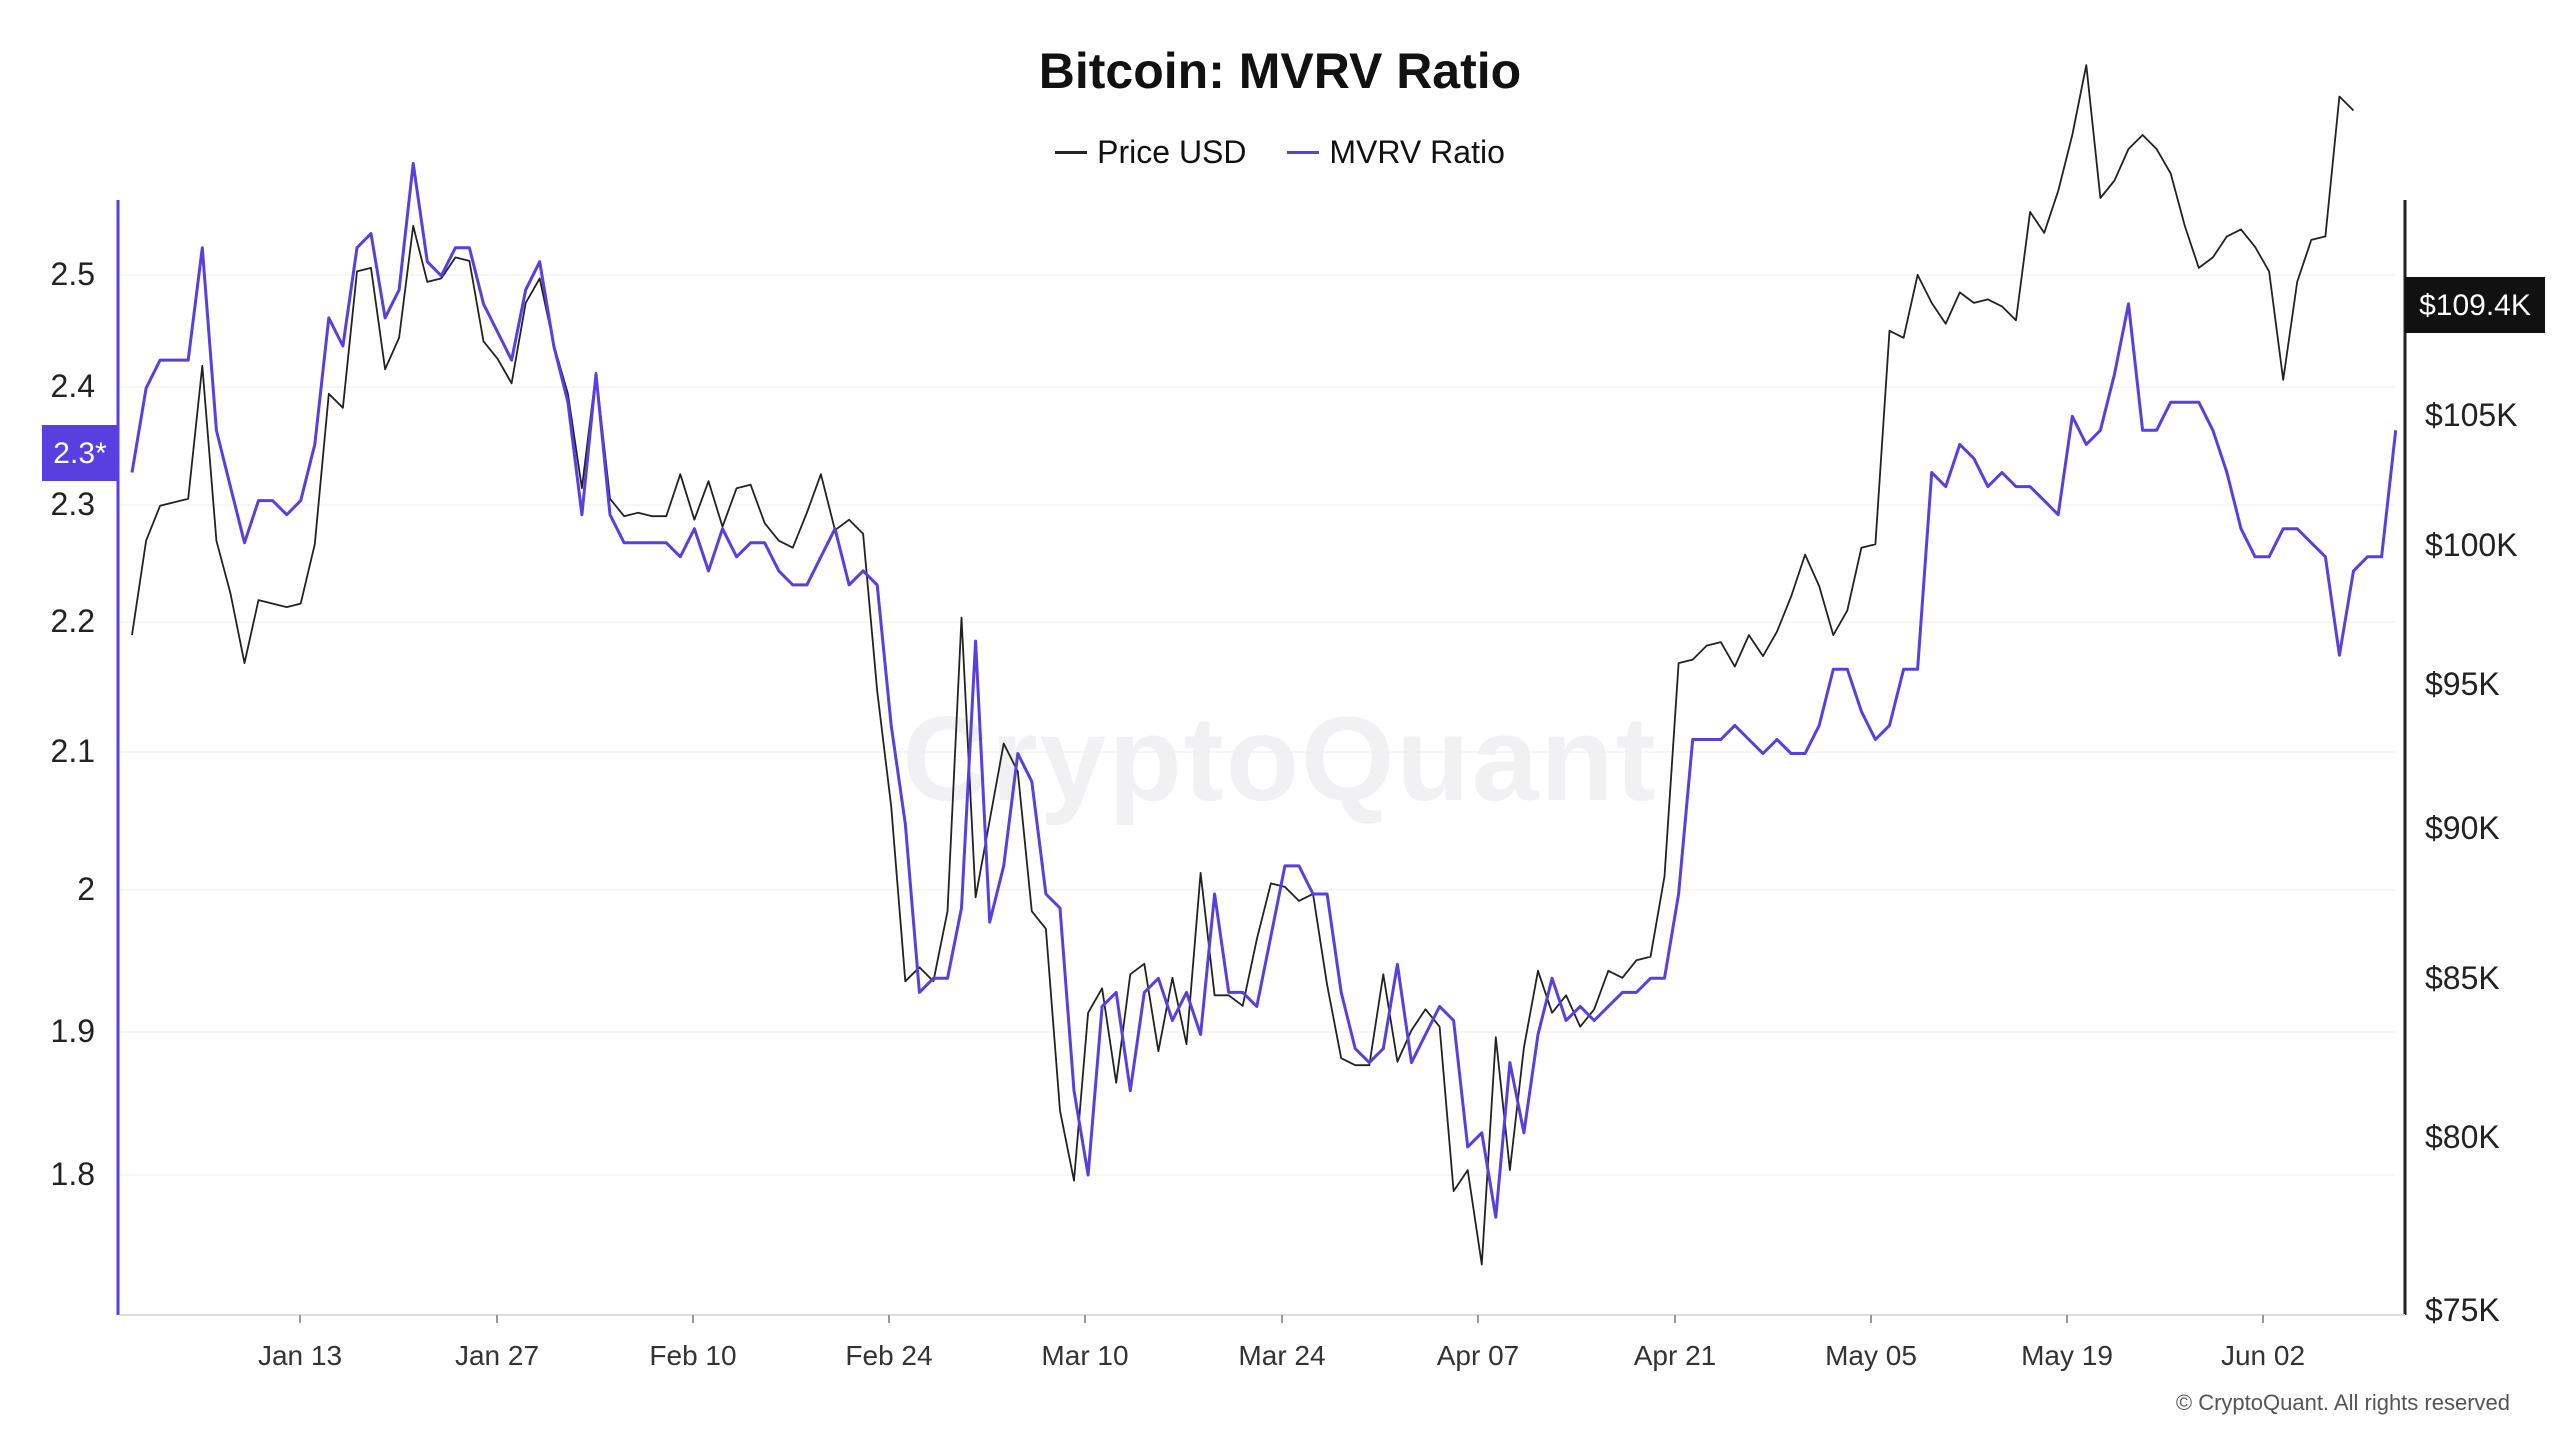 Image resolution: width=2560 pixels, height=1440 pixels. I want to click on right-tick-label-4: $95K, so click(2462, 684).